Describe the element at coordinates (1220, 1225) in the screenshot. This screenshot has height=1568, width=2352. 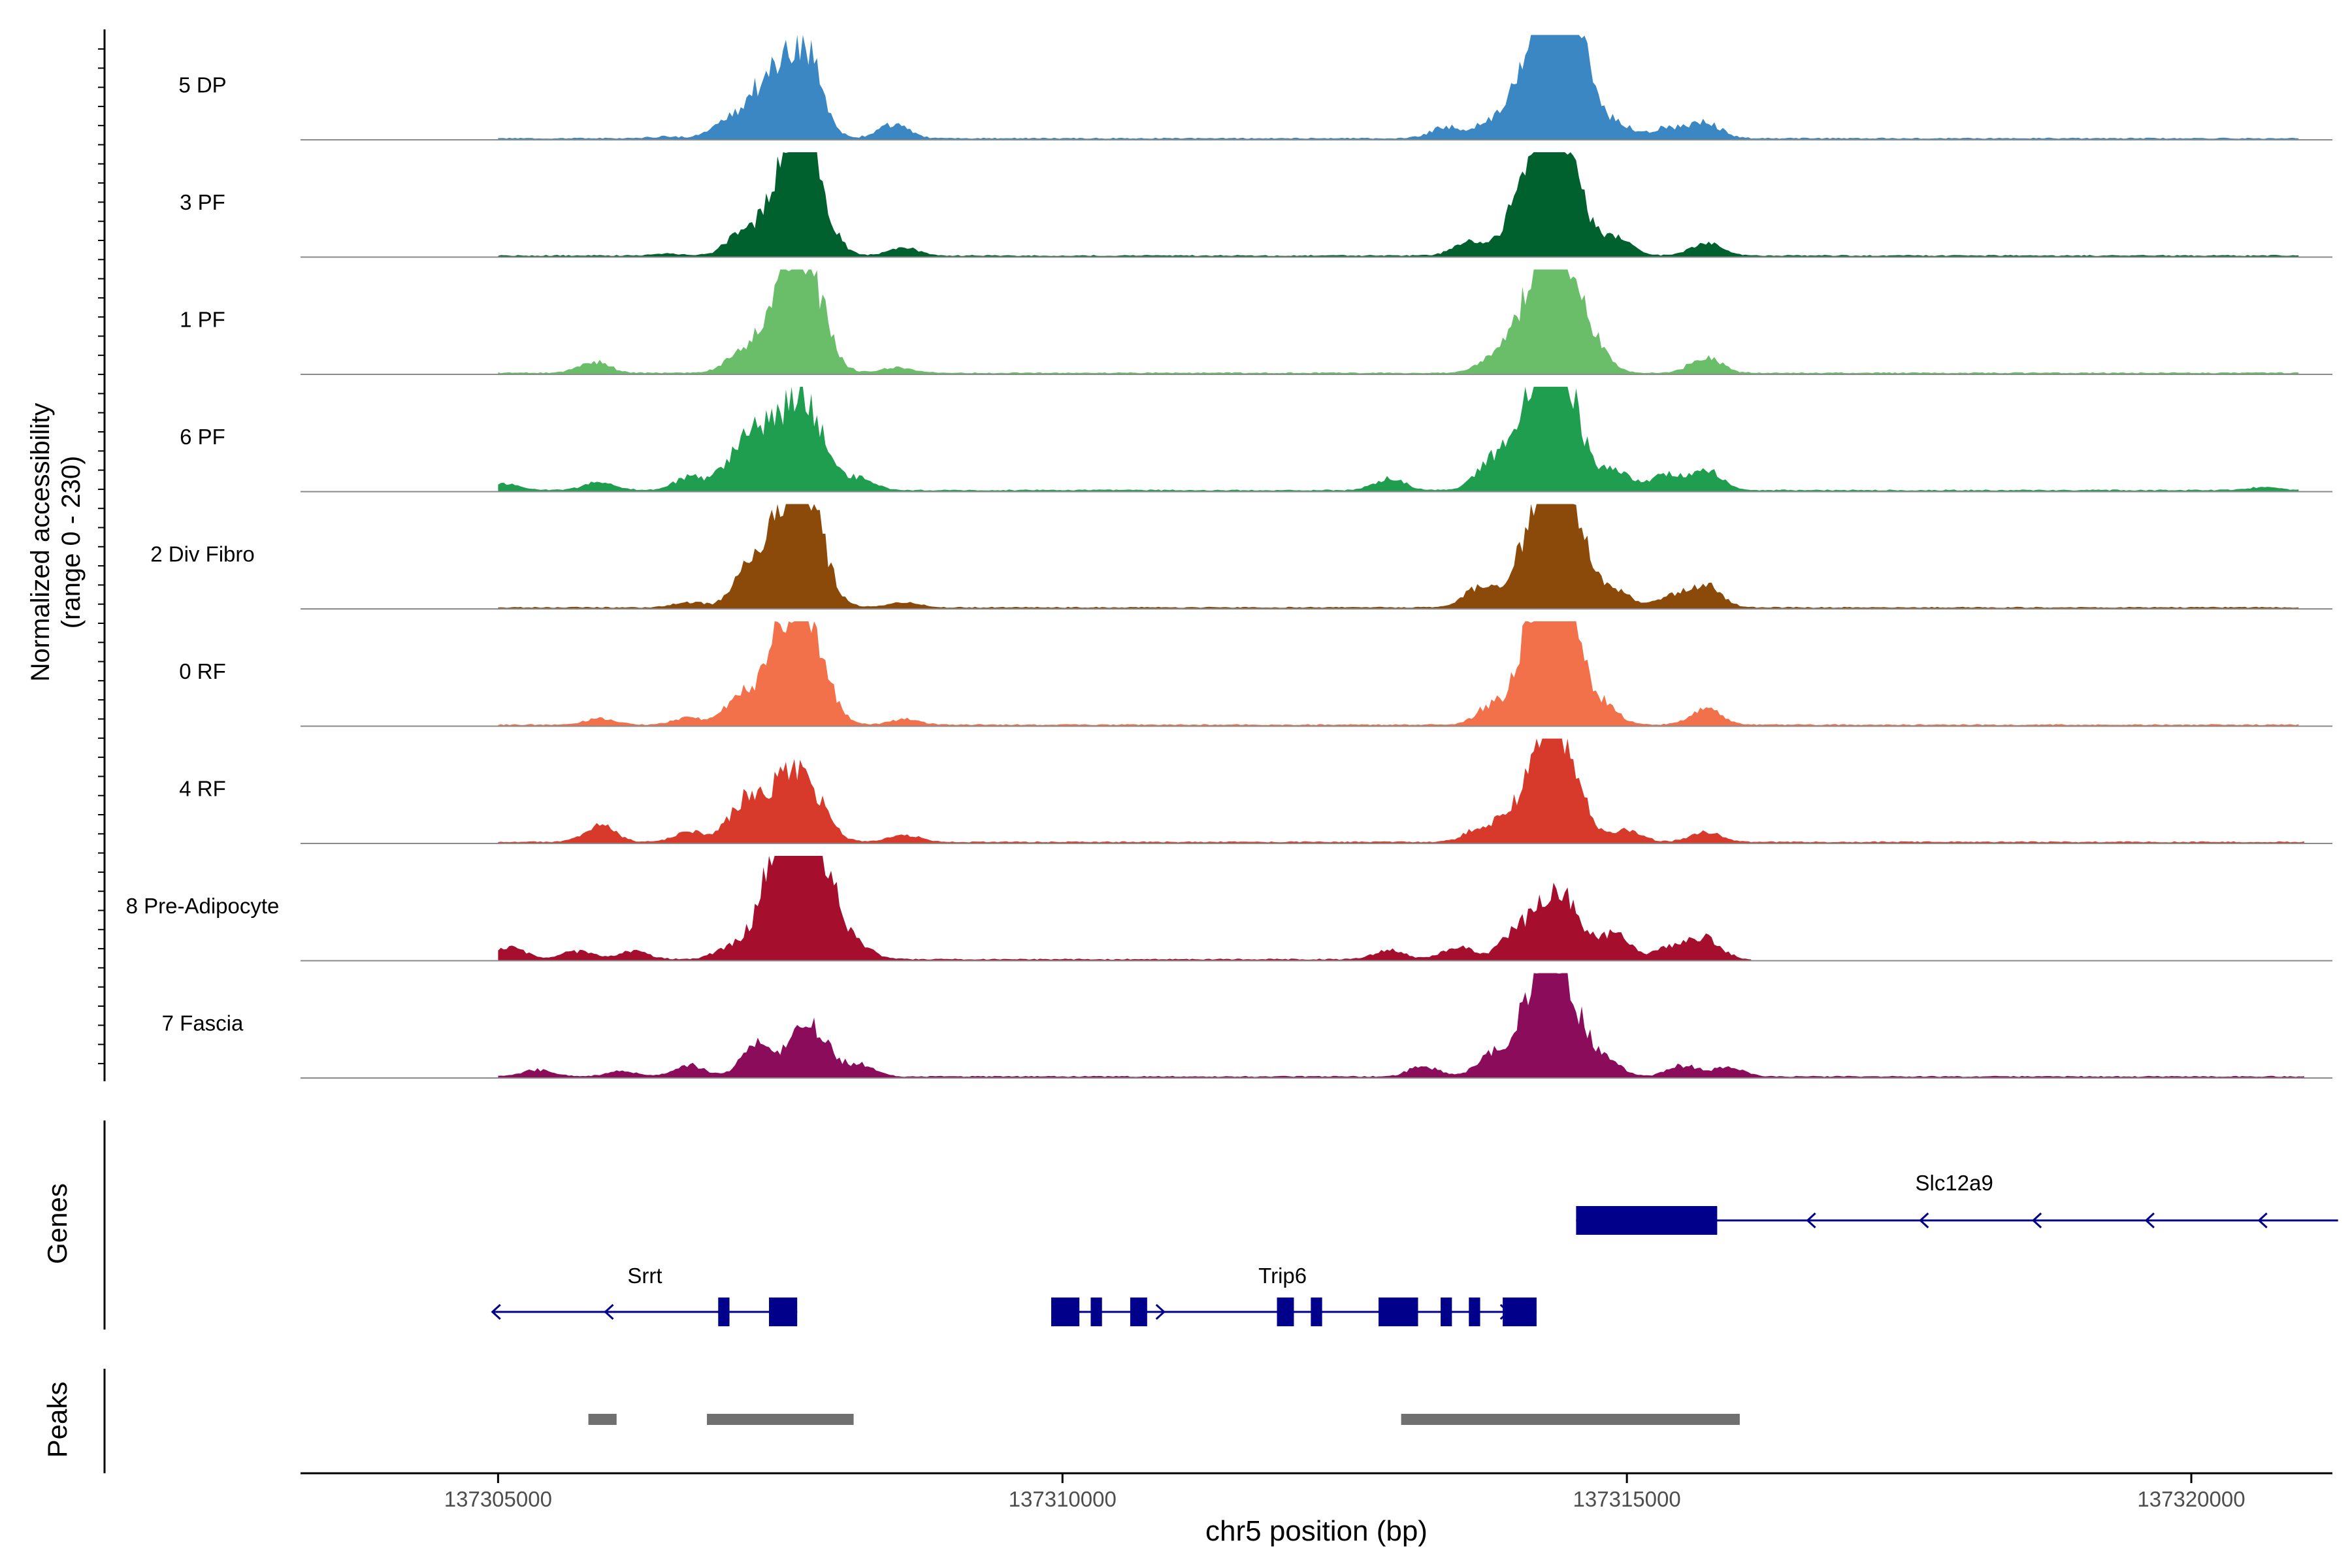
I see `gene-annotation-panel: Slc12a9 Srrt Trip6` at that location.